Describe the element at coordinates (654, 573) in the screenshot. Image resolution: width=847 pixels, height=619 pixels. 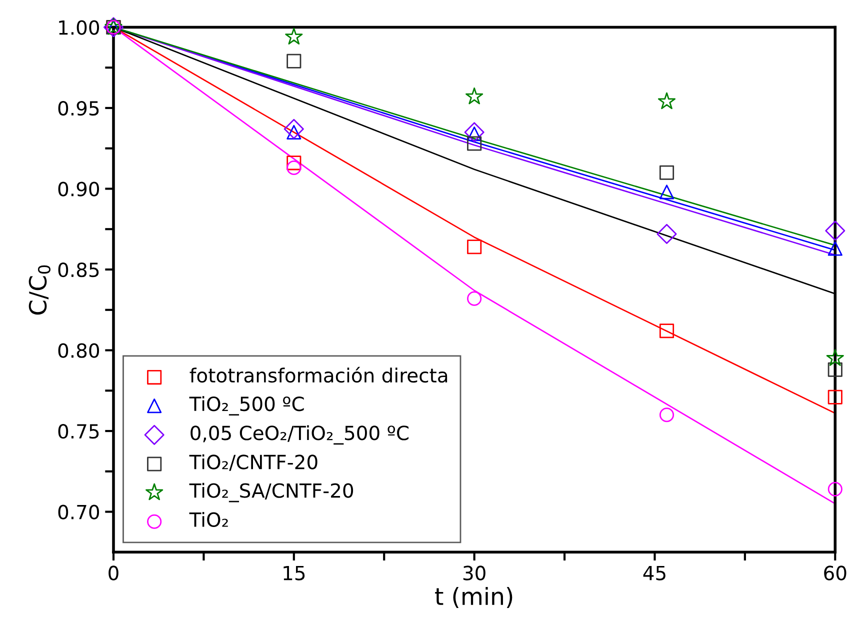
I see `x-tick-label: 45` at that location.